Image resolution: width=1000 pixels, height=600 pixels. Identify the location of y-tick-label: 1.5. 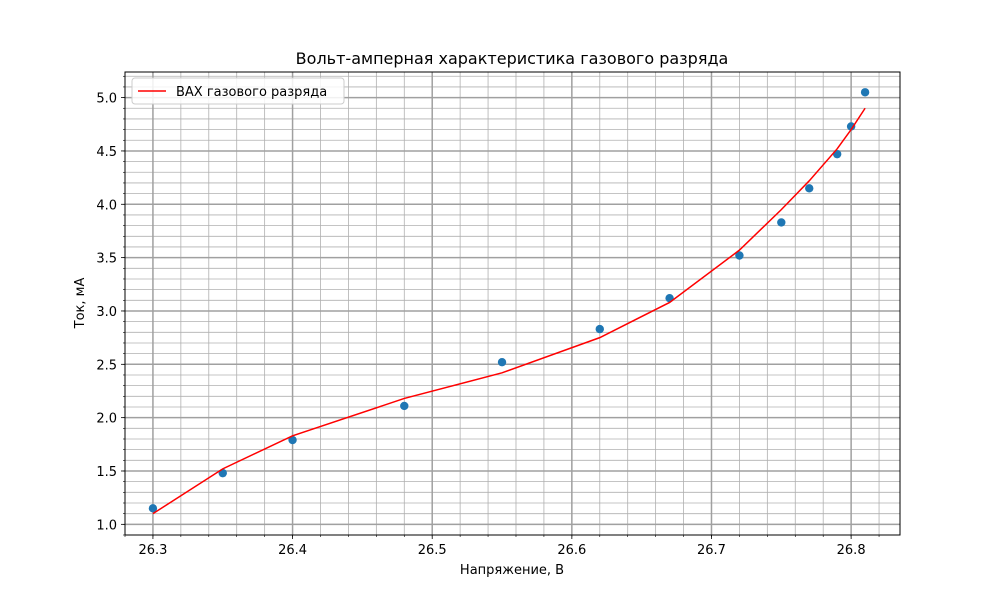
(106, 472).